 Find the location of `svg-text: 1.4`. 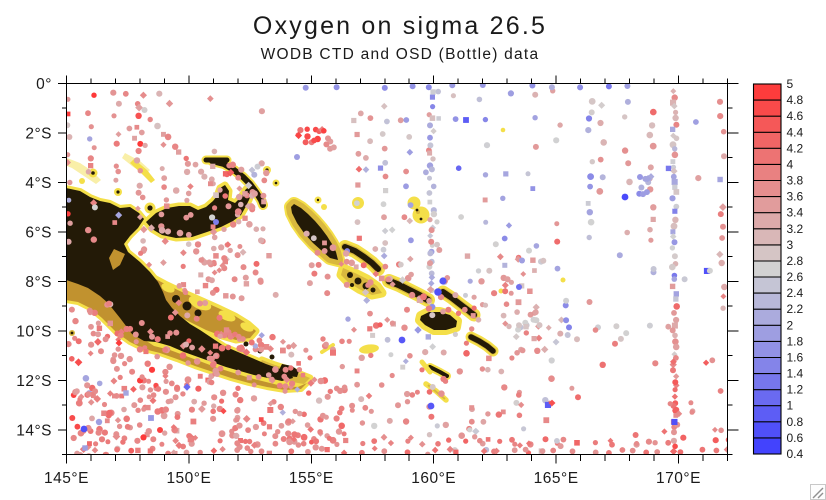

svg-text: 1.4 is located at coordinates (795, 374).